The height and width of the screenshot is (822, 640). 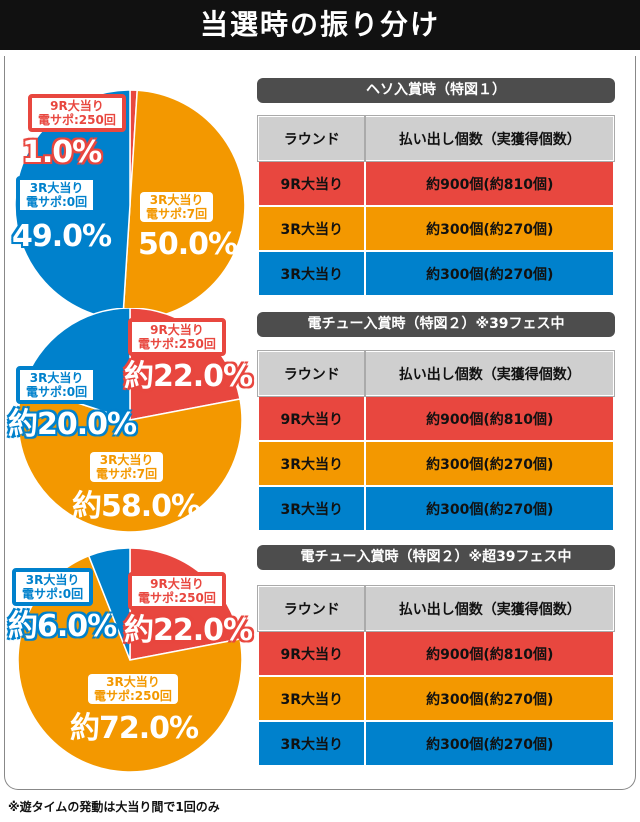 What do you see at coordinates (436, 90) in the screenshot?
I see `section-heading: ヘソ入賞時（特図１）` at bounding box center [436, 90].